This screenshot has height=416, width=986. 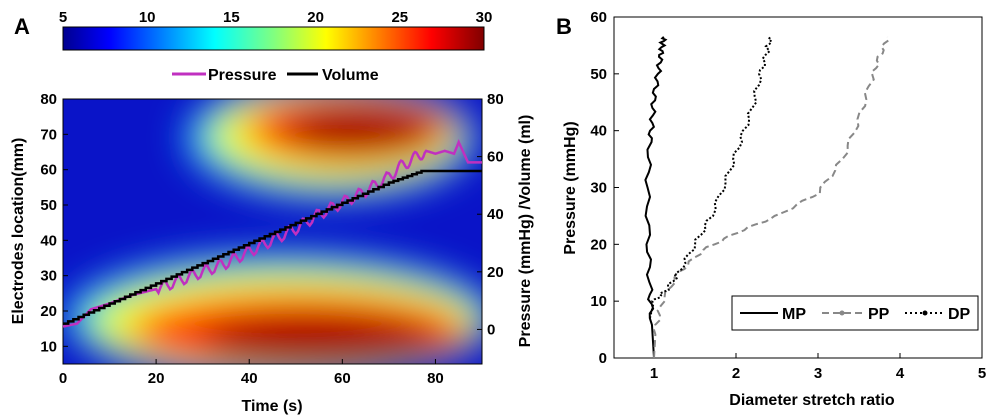 What do you see at coordinates (879, 314) in the screenshot?
I see `legend-pp-label: PP` at bounding box center [879, 314].